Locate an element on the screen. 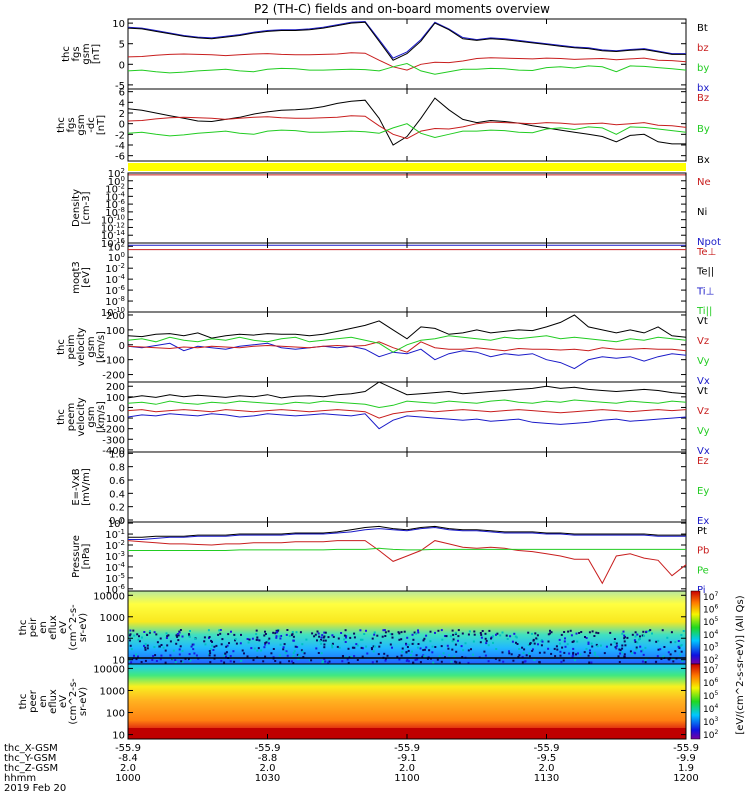 The image size is (750, 800). legend-efield-2: Ex is located at coordinates (703, 521).